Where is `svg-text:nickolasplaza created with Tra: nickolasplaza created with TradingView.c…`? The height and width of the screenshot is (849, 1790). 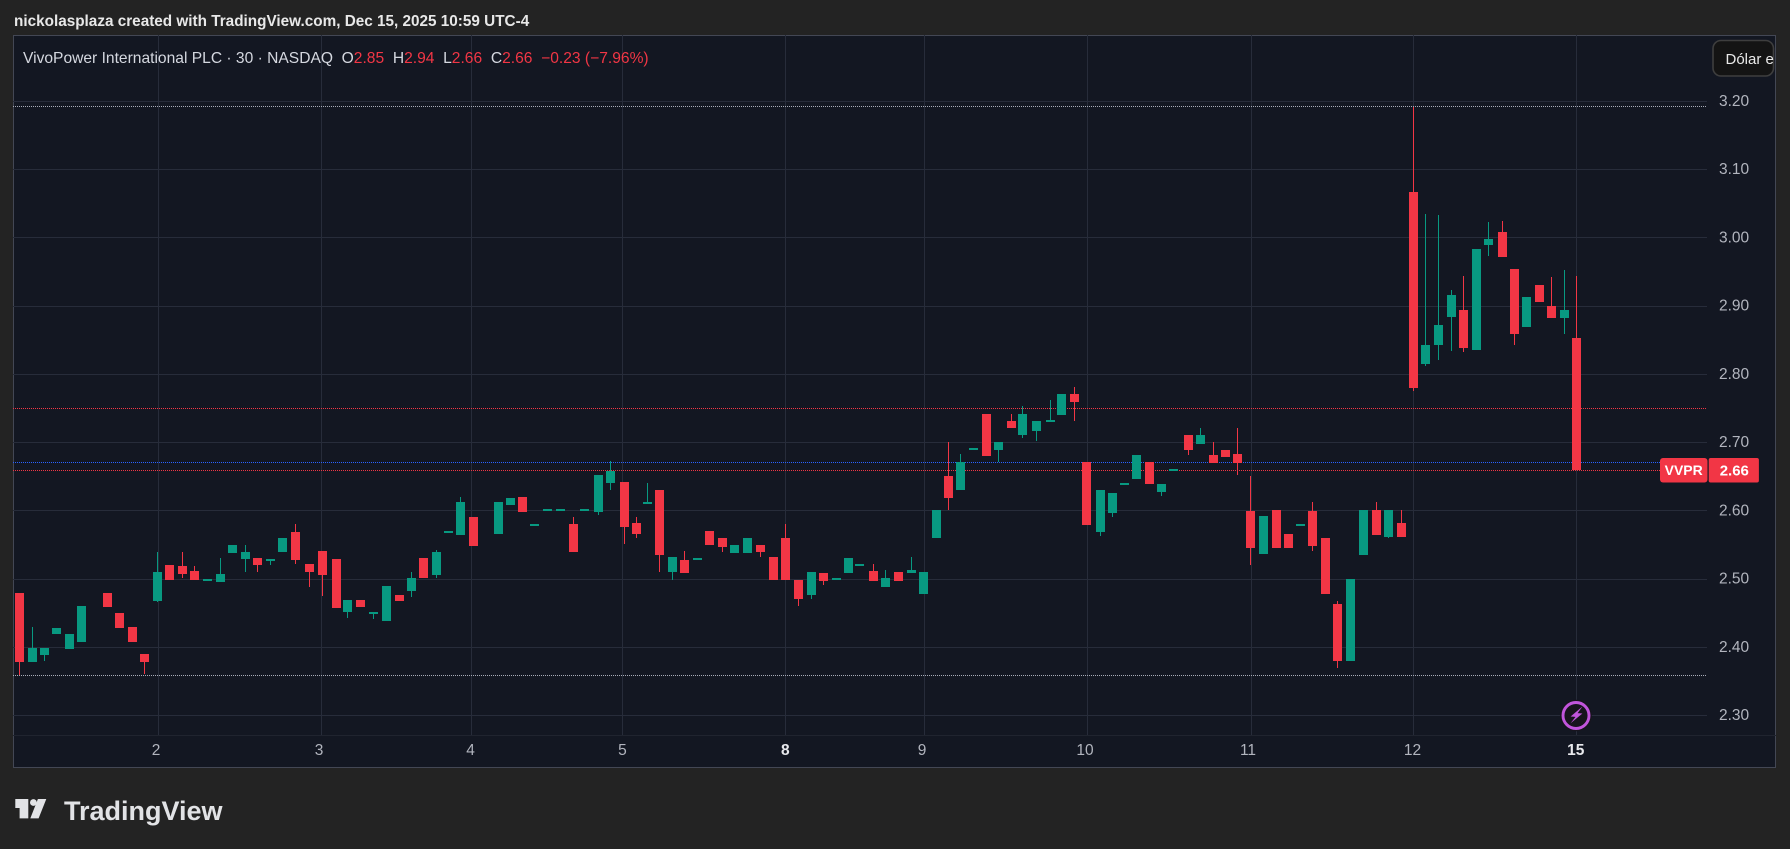
svg-text:nickolasplaza created with Tra: nickolasplaza created with TradingView.c… is located at coordinates (272, 21).